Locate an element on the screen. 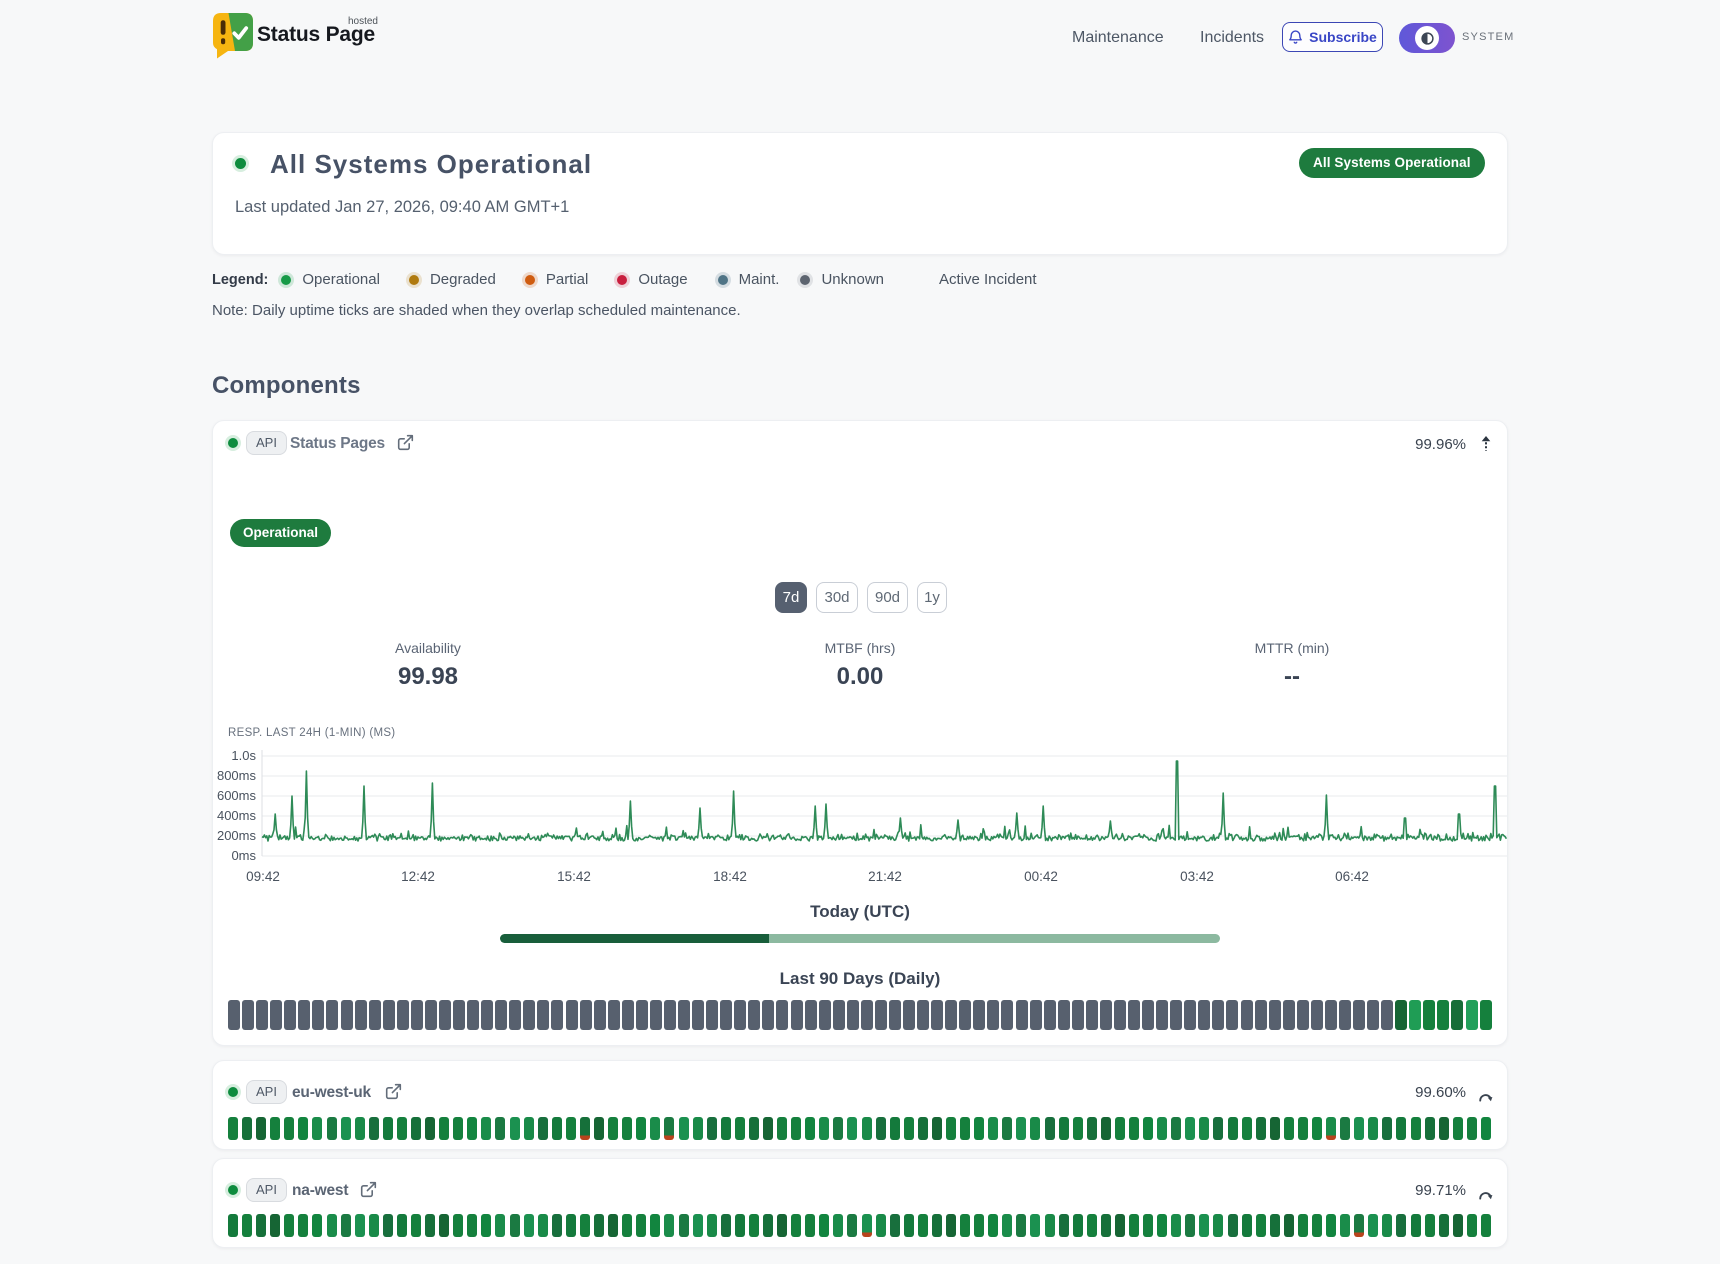 The image size is (1720, 1264). svg-text: 15:42 is located at coordinates (574, 876).